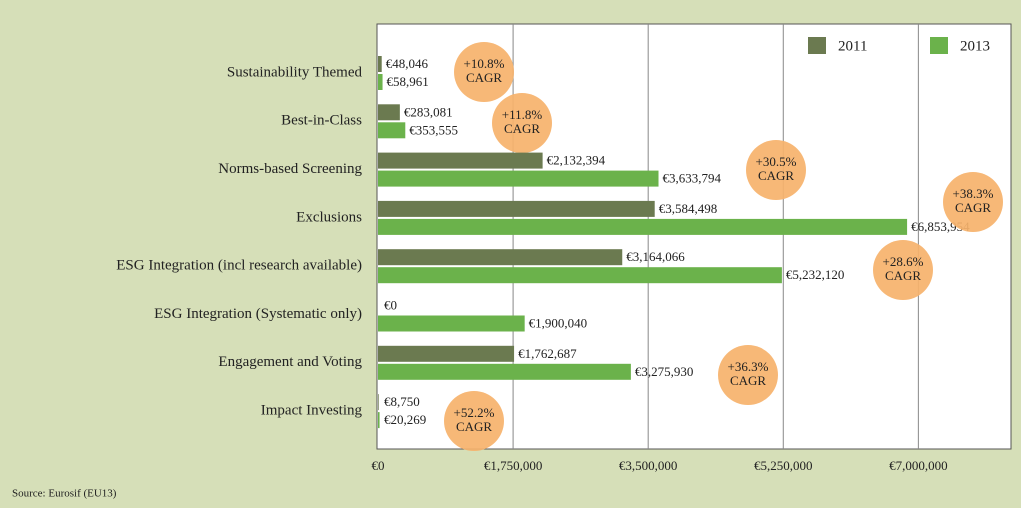  What do you see at coordinates (918, 465) in the screenshot?
I see `x-tick-label: €7,000,000` at bounding box center [918, 465].